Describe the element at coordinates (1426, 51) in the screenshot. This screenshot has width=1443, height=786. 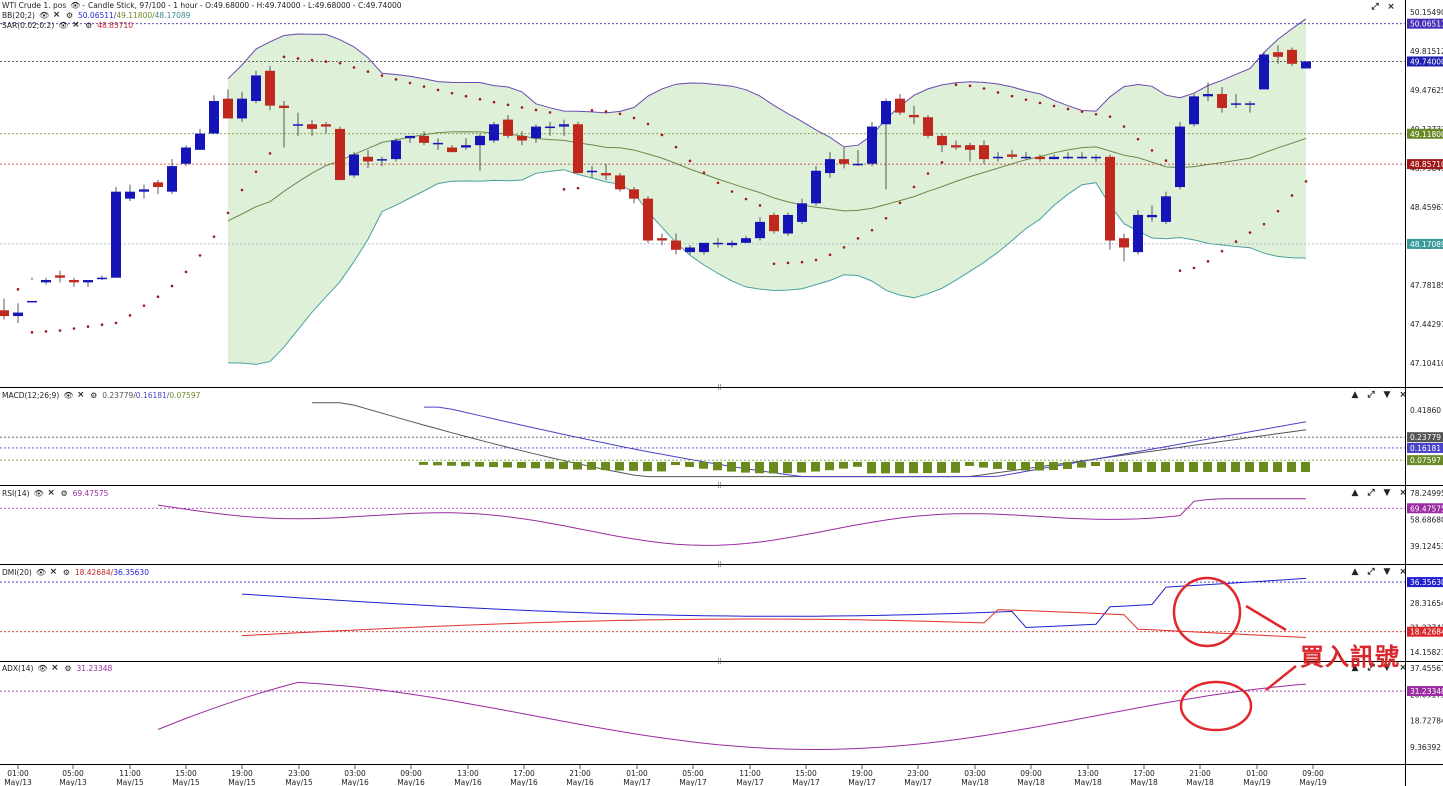
I see `price-tick-label: 49.81512` at that location.